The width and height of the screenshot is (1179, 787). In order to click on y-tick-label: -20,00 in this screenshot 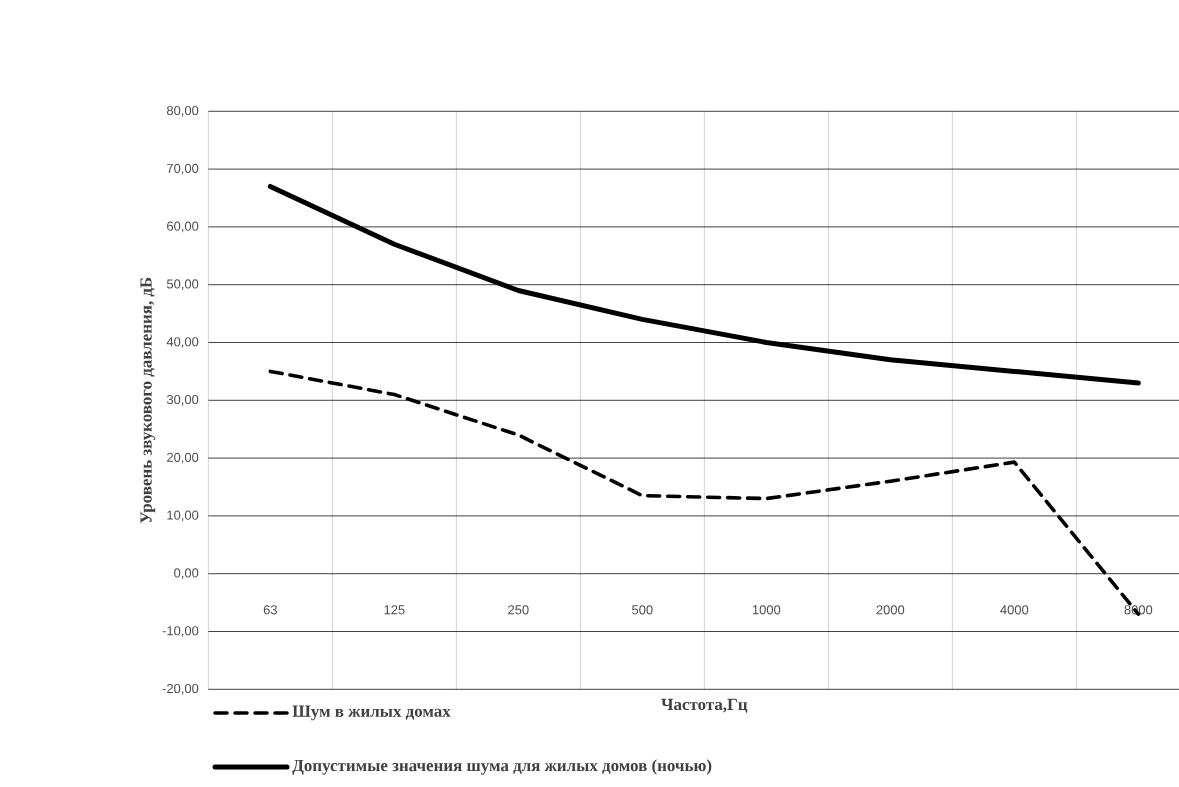, I will do `click(180, 689)`.